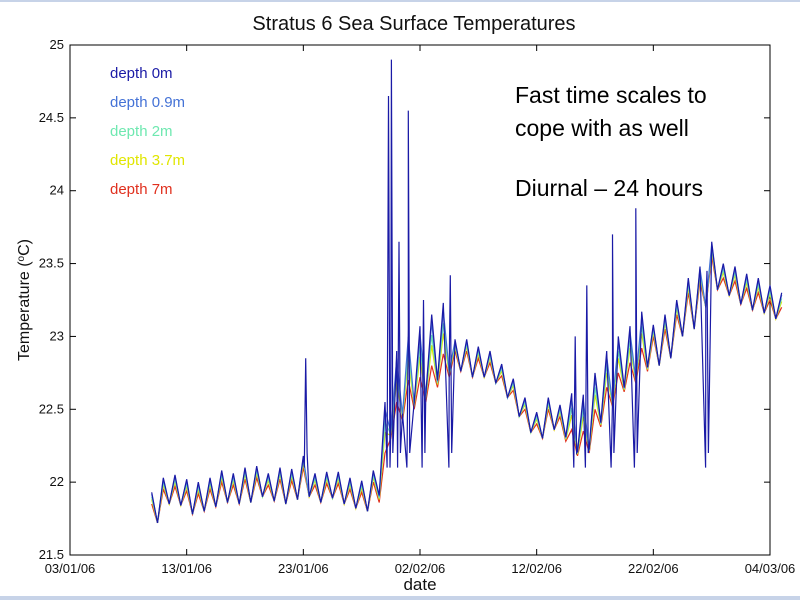  What do you see at coordinates (147, 102) in the screenshot?
I see `legend-entry: depth 0.9m` at bounding box center [147, 102].